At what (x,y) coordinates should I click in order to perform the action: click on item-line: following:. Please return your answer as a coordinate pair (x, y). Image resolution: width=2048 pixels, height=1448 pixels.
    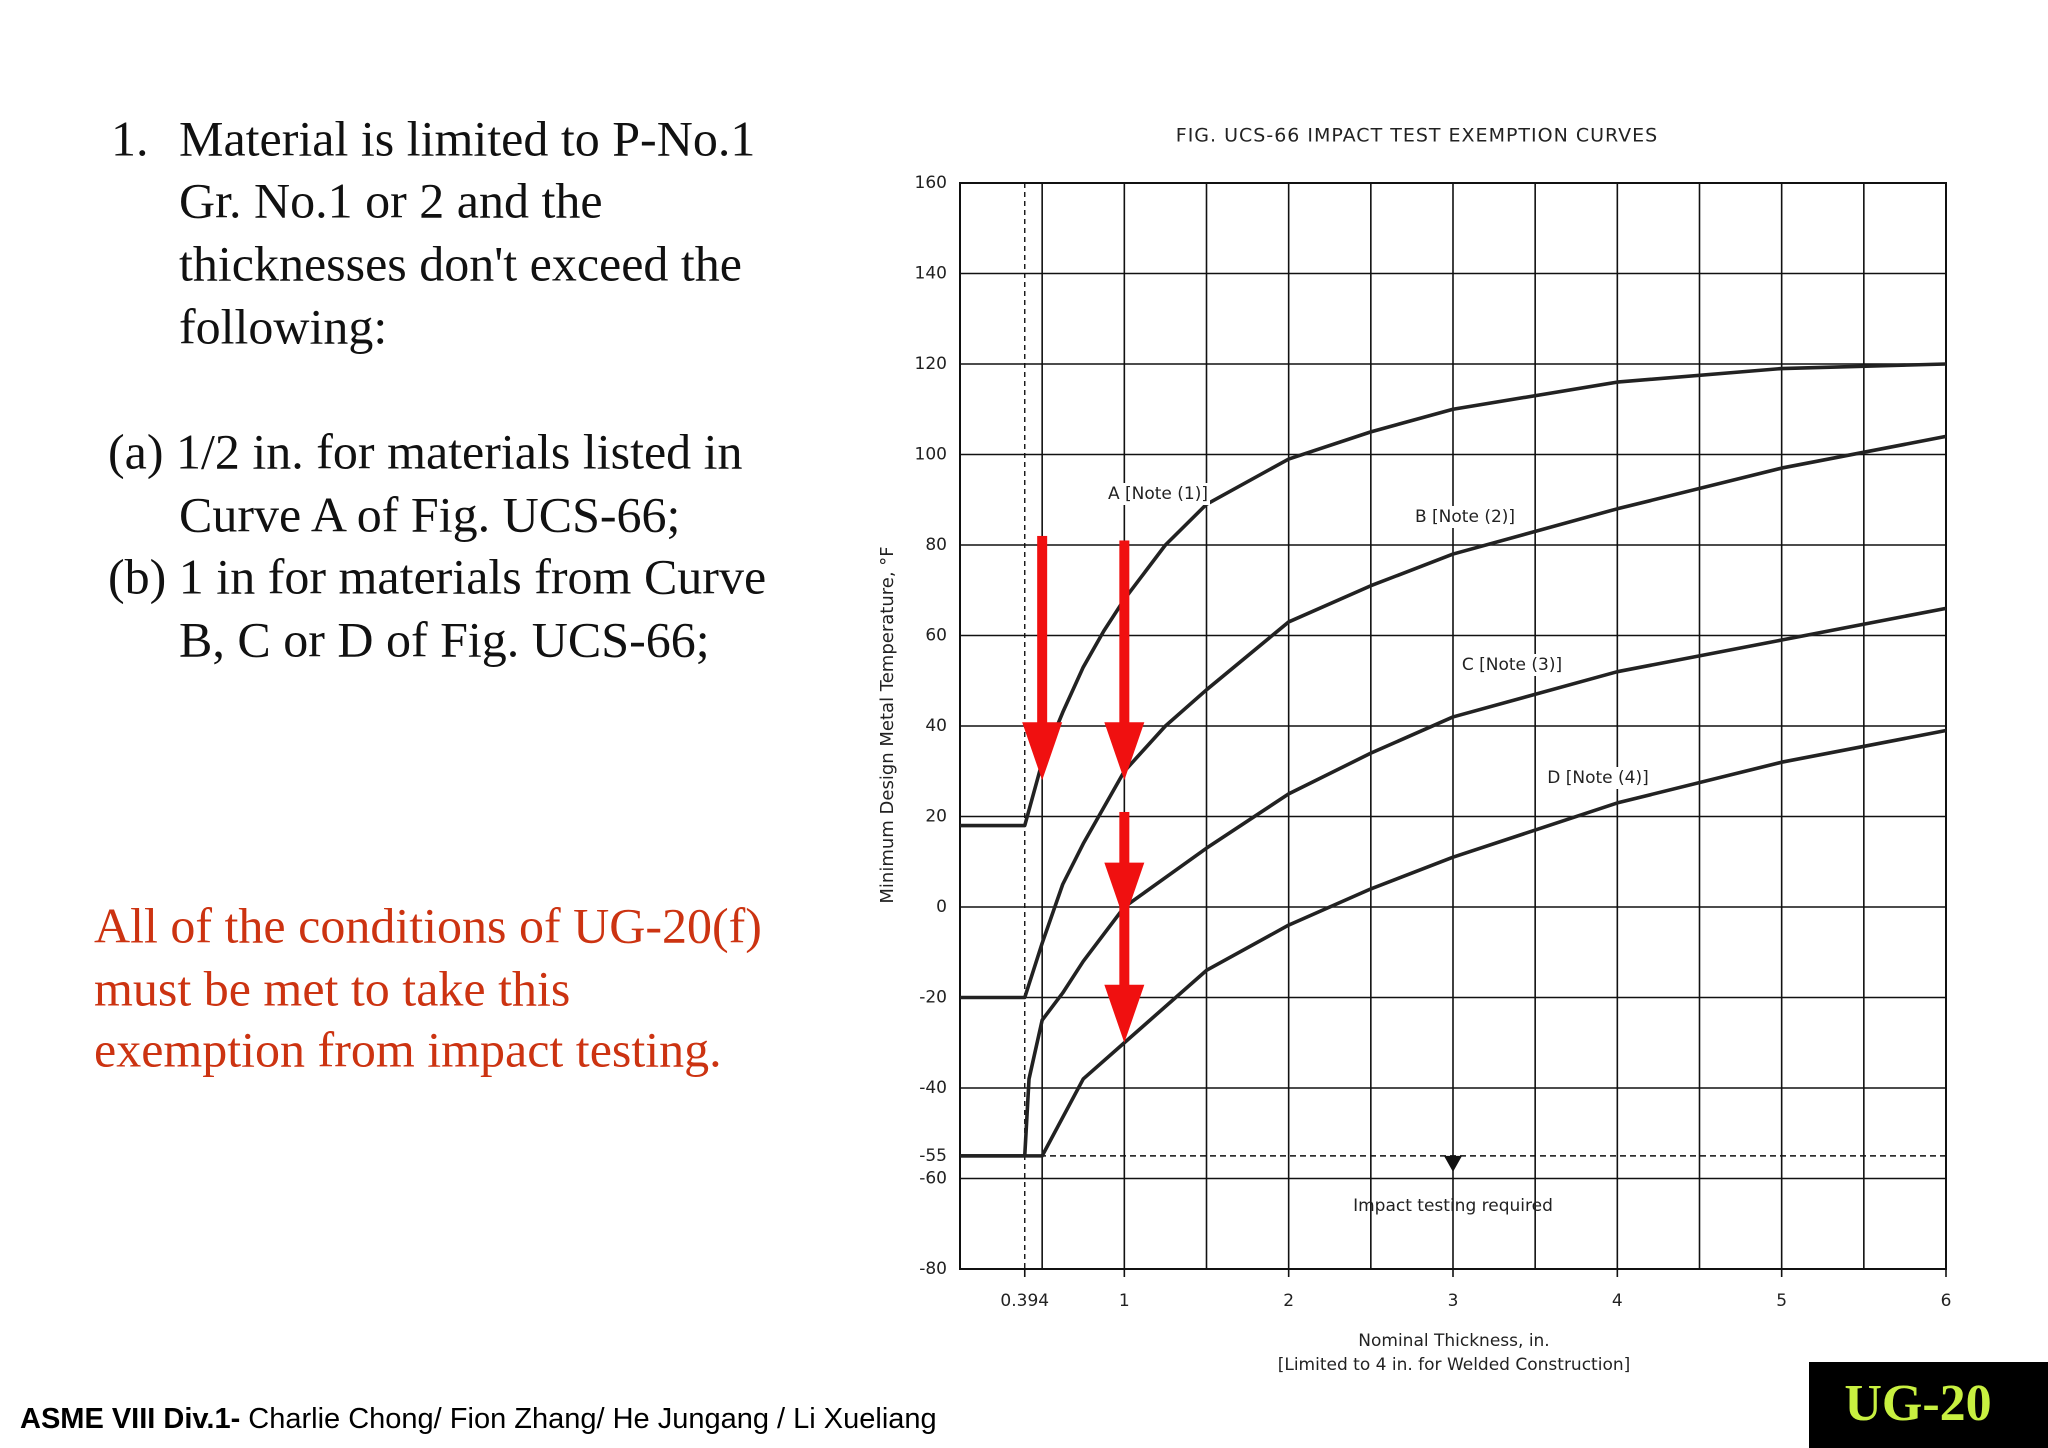
    Looking at the image, I should click on (283, 326).